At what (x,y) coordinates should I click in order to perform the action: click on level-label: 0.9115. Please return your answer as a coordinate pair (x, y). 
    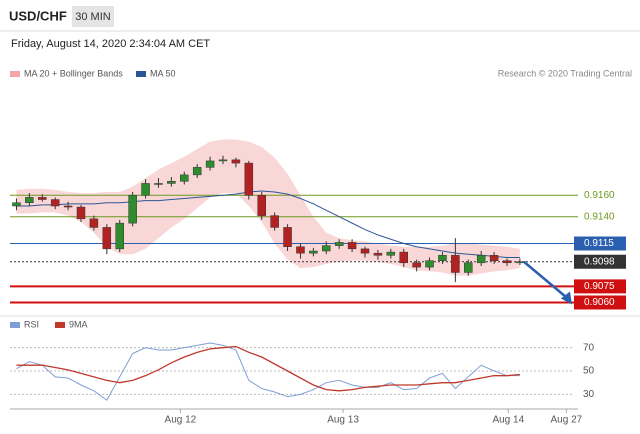
    Looking at the image, I should click on (599, 243).